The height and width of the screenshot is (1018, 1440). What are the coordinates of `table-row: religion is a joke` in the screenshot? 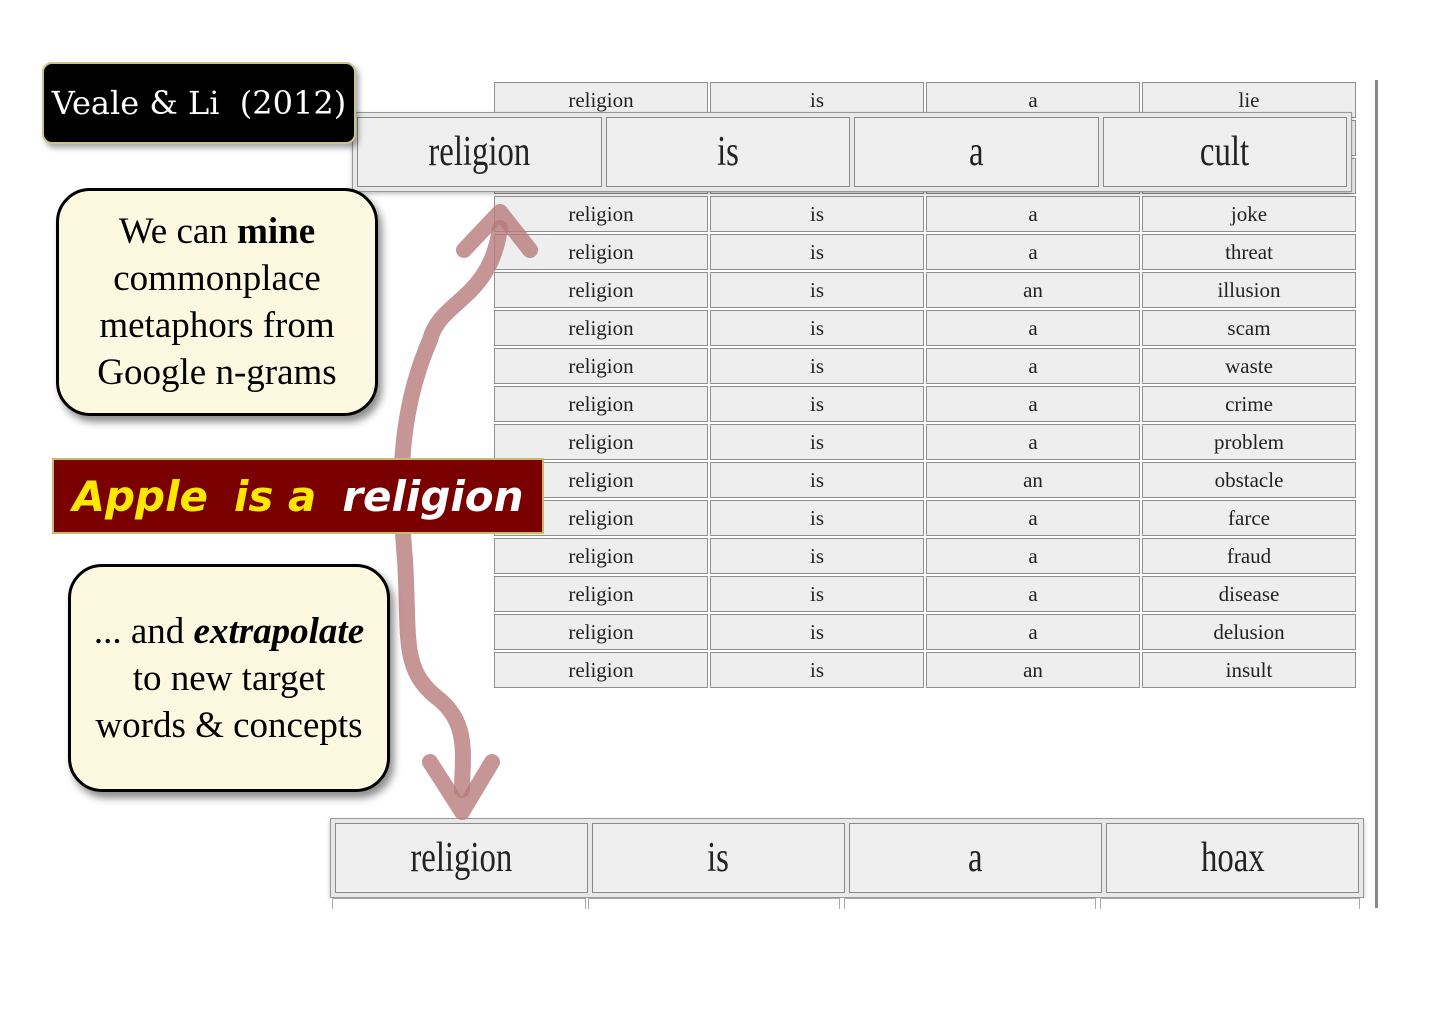 It's located at (925, 214).